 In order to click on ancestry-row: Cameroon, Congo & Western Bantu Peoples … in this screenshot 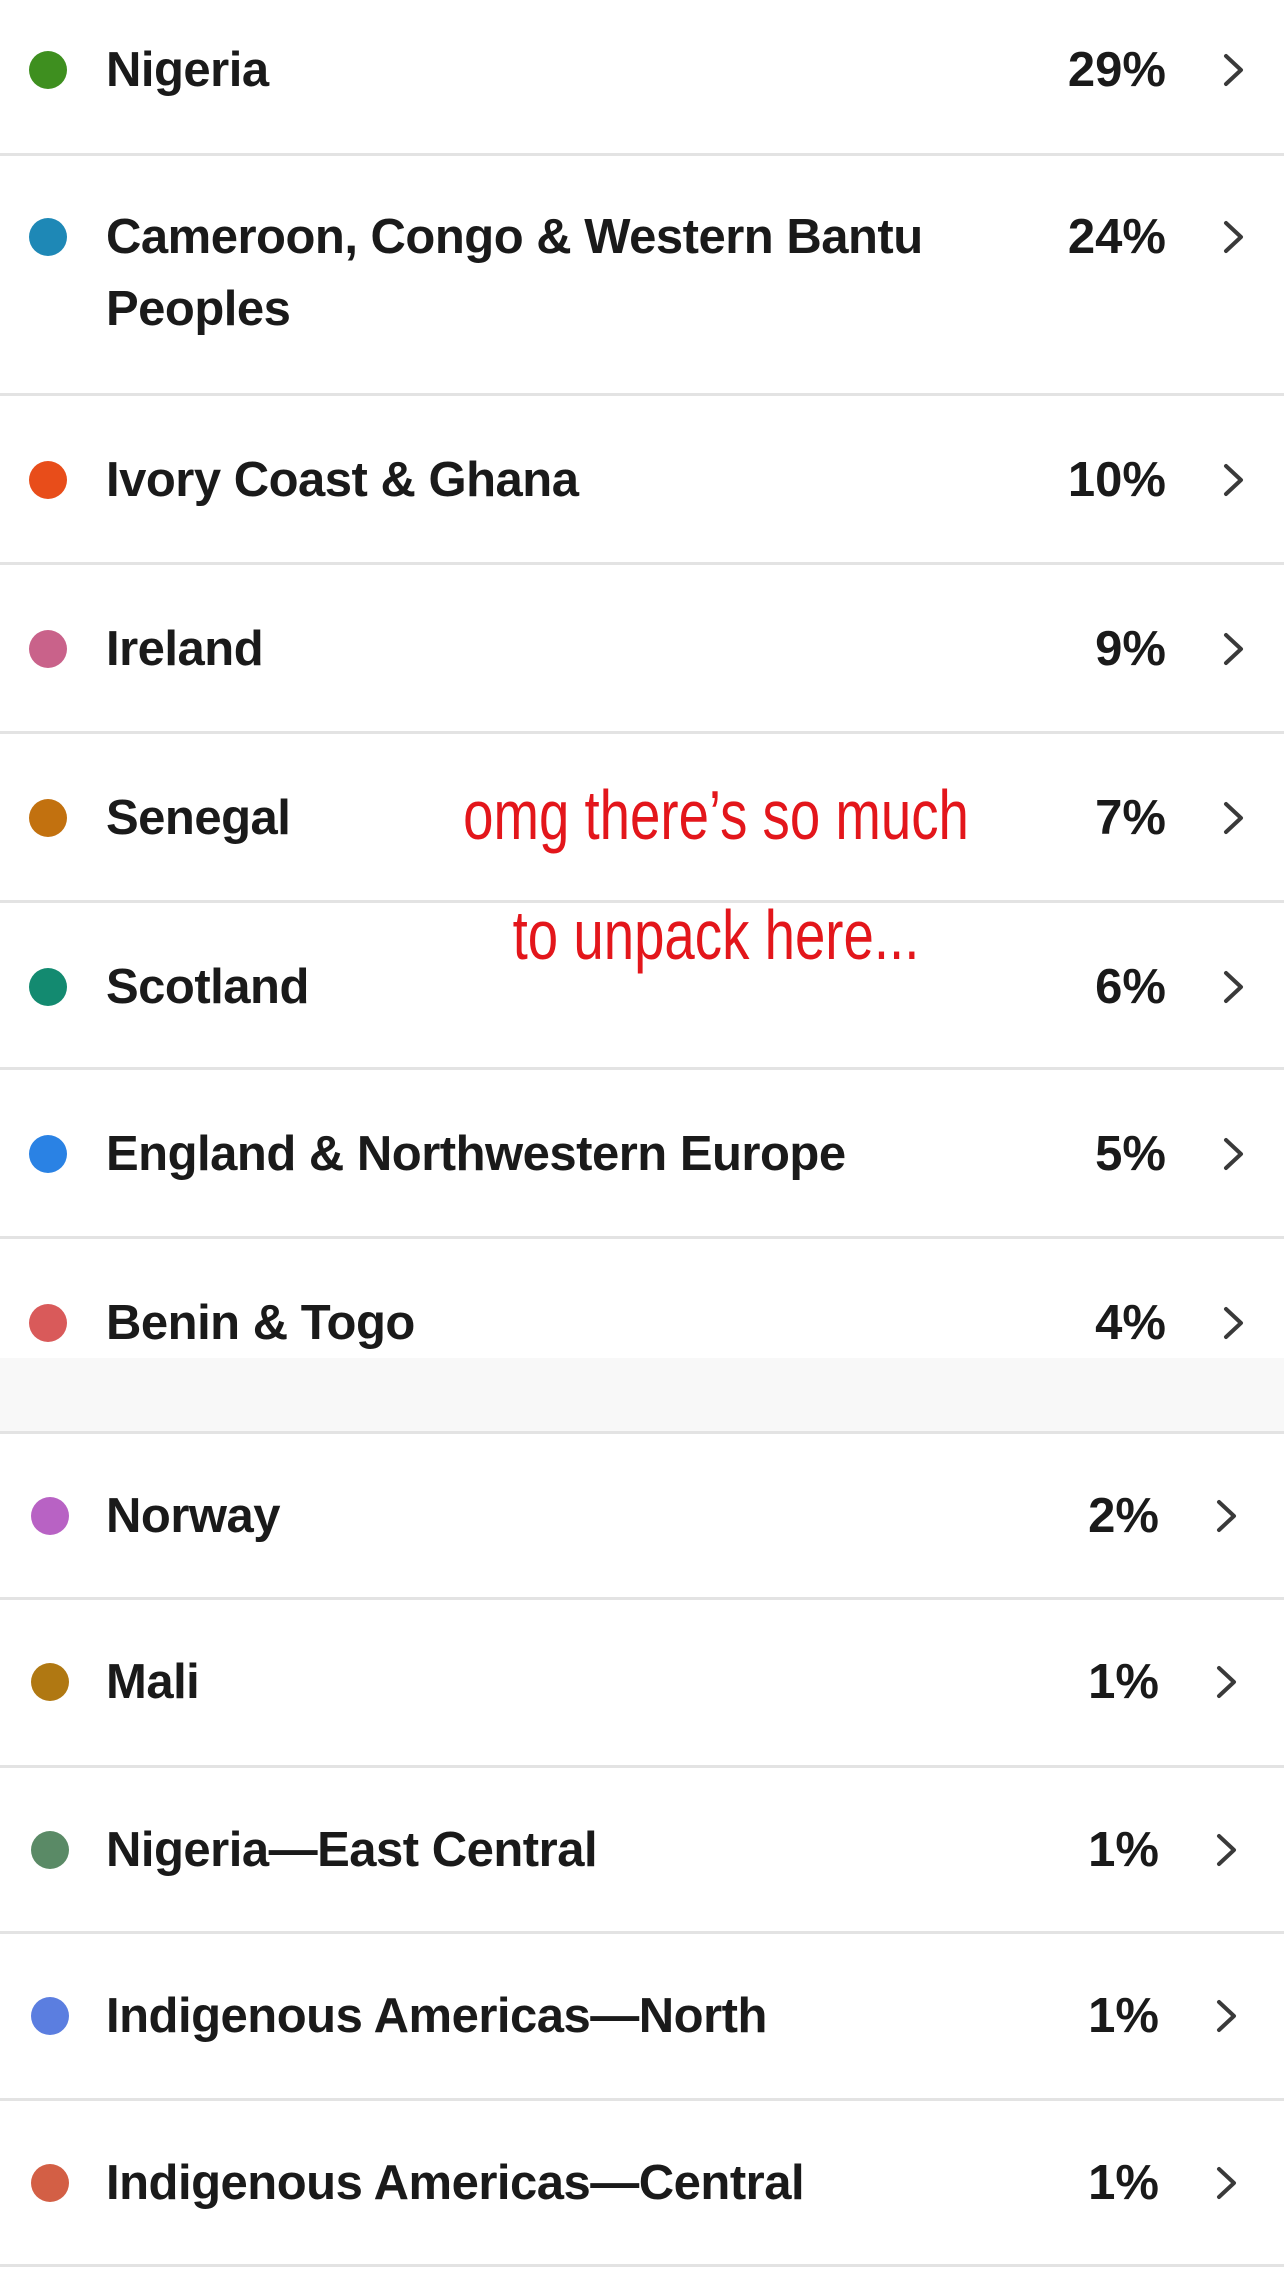, I will do `click(642, 276)`.